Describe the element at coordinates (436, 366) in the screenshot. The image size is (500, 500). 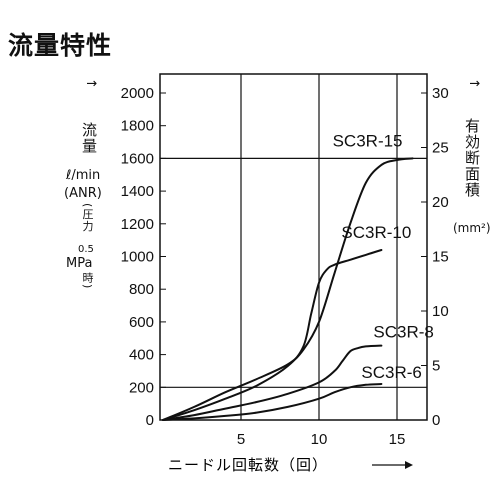
I see `y2-tick-label: 5` at that location.